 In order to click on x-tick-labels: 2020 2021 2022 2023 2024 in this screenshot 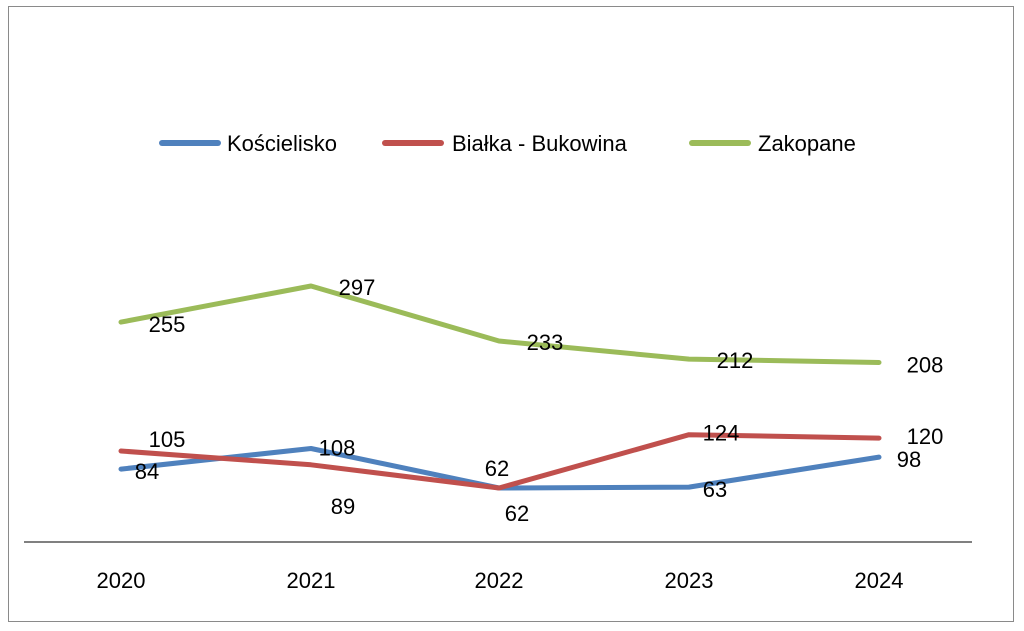, I will do `click(500, 580)`.